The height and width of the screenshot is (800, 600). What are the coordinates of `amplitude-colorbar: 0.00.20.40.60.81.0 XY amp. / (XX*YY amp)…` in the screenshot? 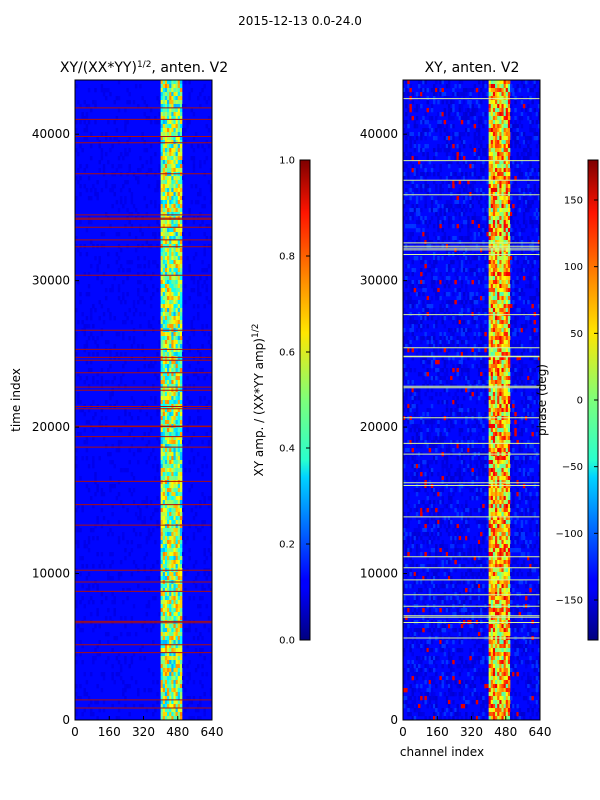 It's located at (281, 401).